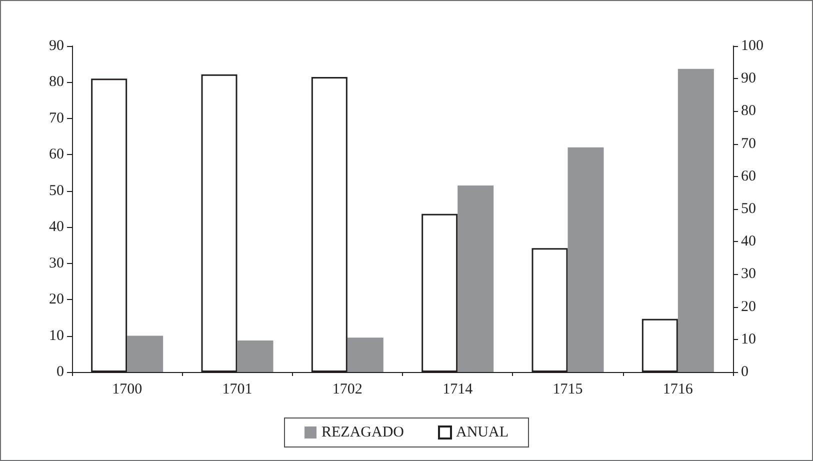 This screenshot has width=813, height=461. What do you see at coordinates (56, 263) in the screenshot?
I see `y-tick-label: 30` at bounding box center [56, 263].